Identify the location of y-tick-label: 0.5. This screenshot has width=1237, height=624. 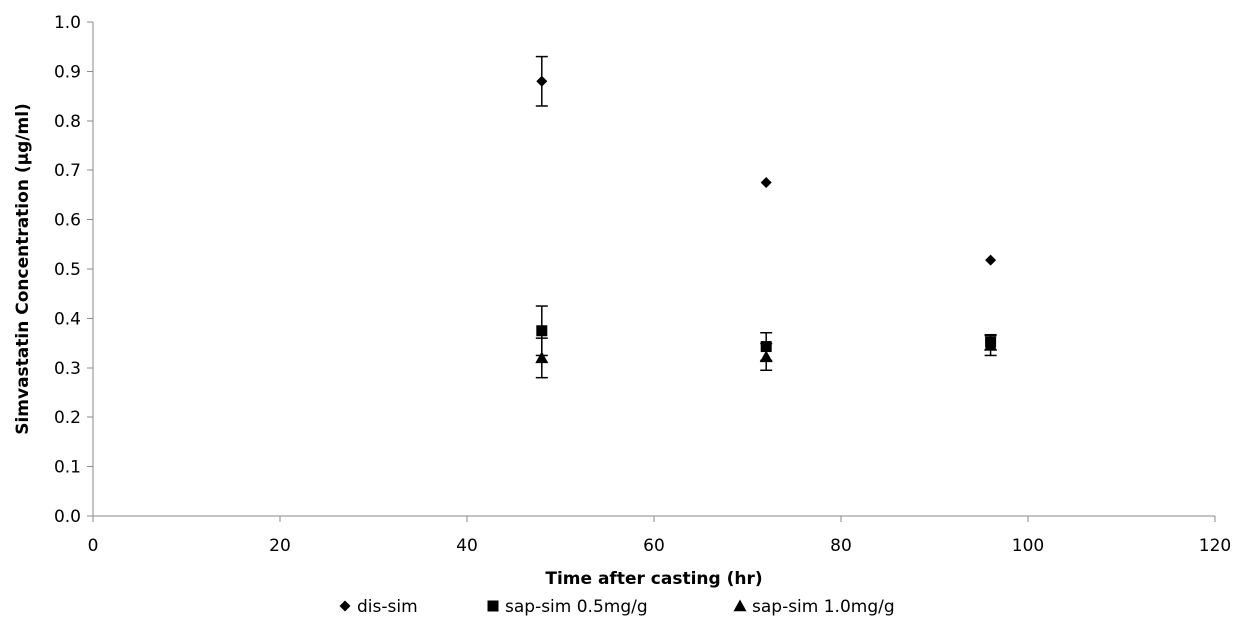
(67, 270).